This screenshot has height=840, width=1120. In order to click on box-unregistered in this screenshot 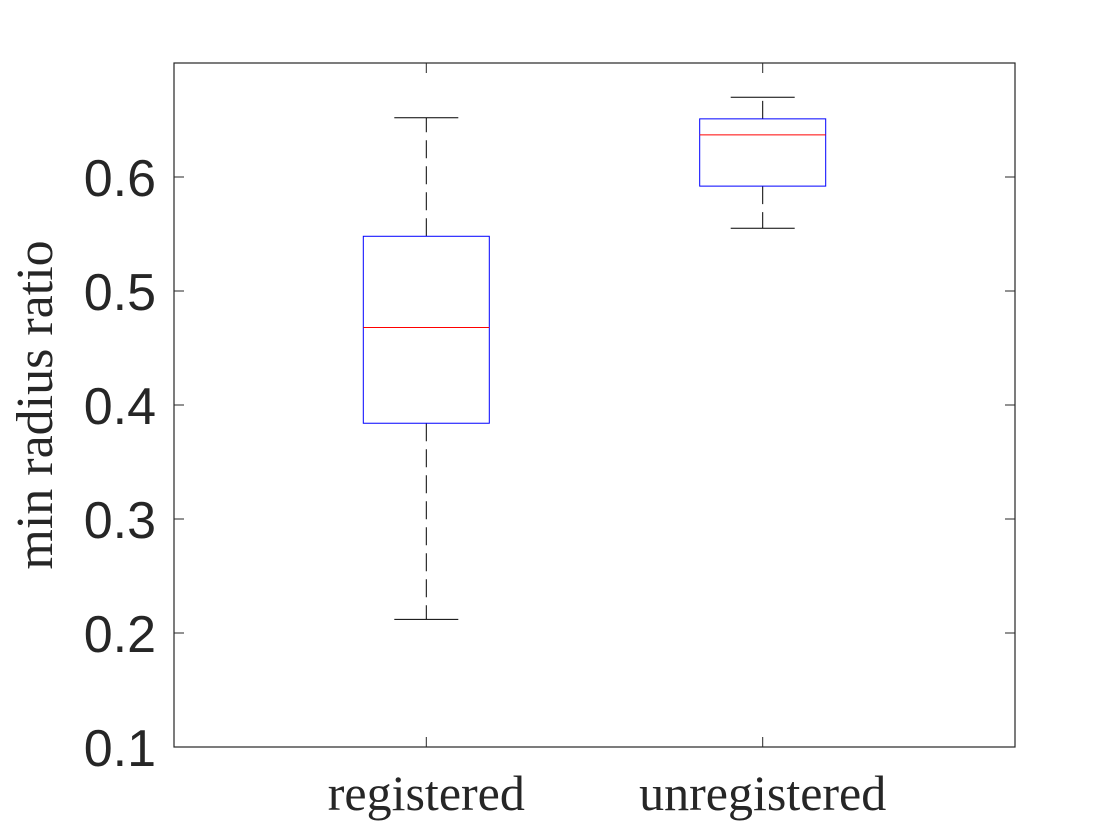, I will do `click(763, 152)`.